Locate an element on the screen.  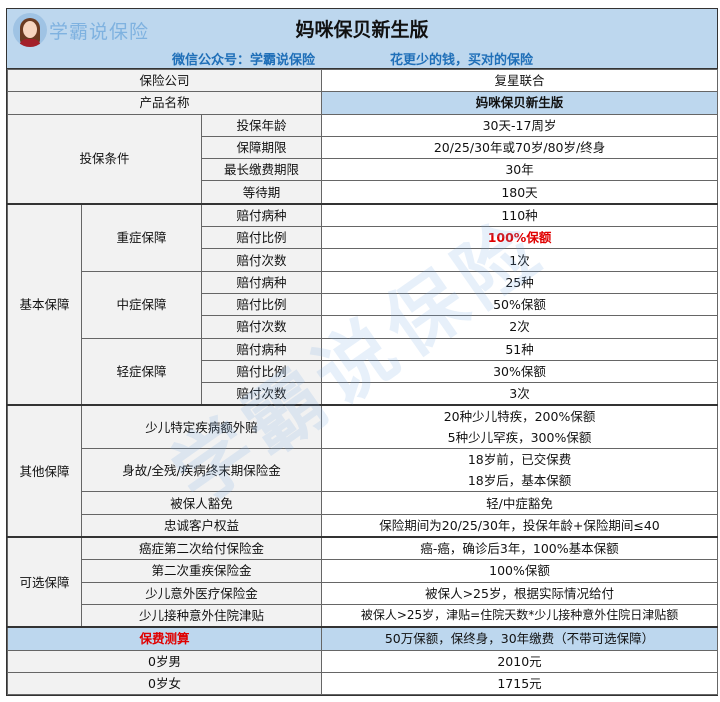
sheet-header: 学霸说保险 妈咪保贝新生版 微信公众号：学霸说保险 花更少的钱，买对的保险 is located at coordinates (362, 39).